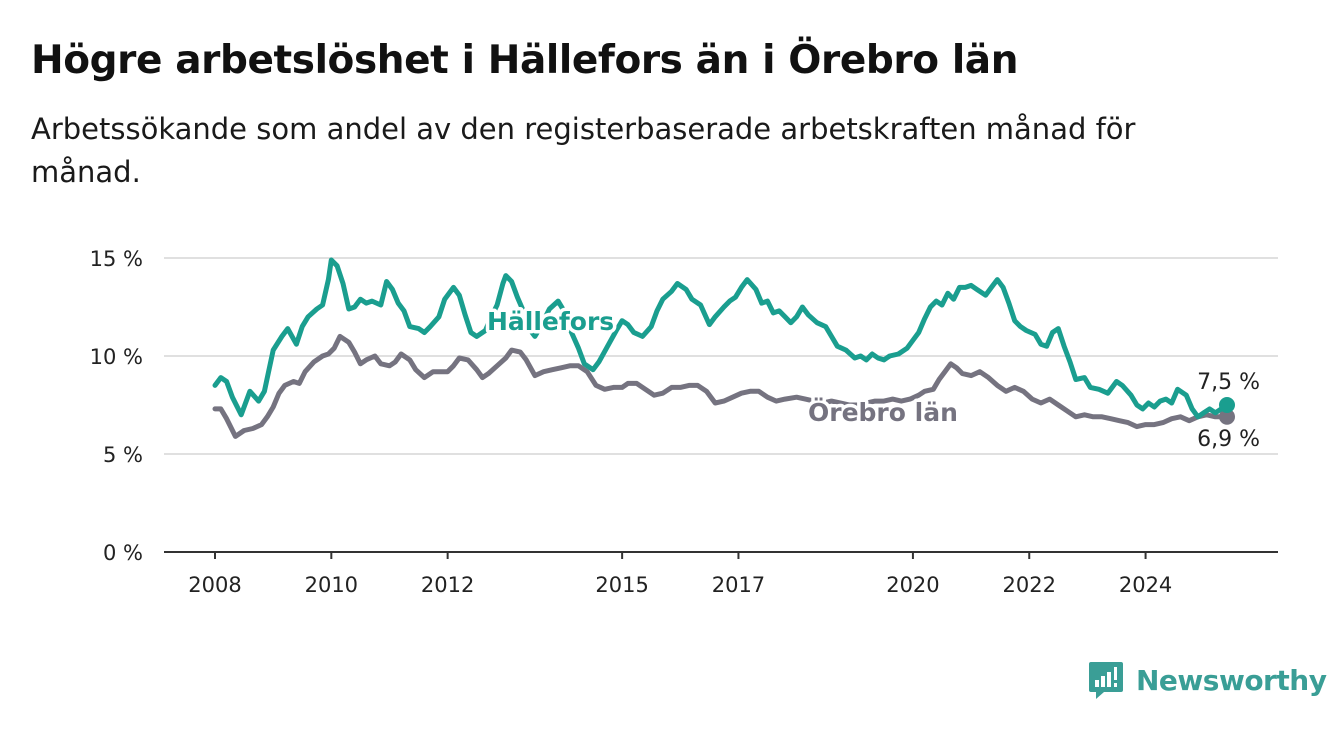 The height and width of the screenshot is (734, 1340). What do you see at coordinates (1145, 585) in the screenshot?
I see `x-tick-label: 2024` at bounding box center [1145, 585].